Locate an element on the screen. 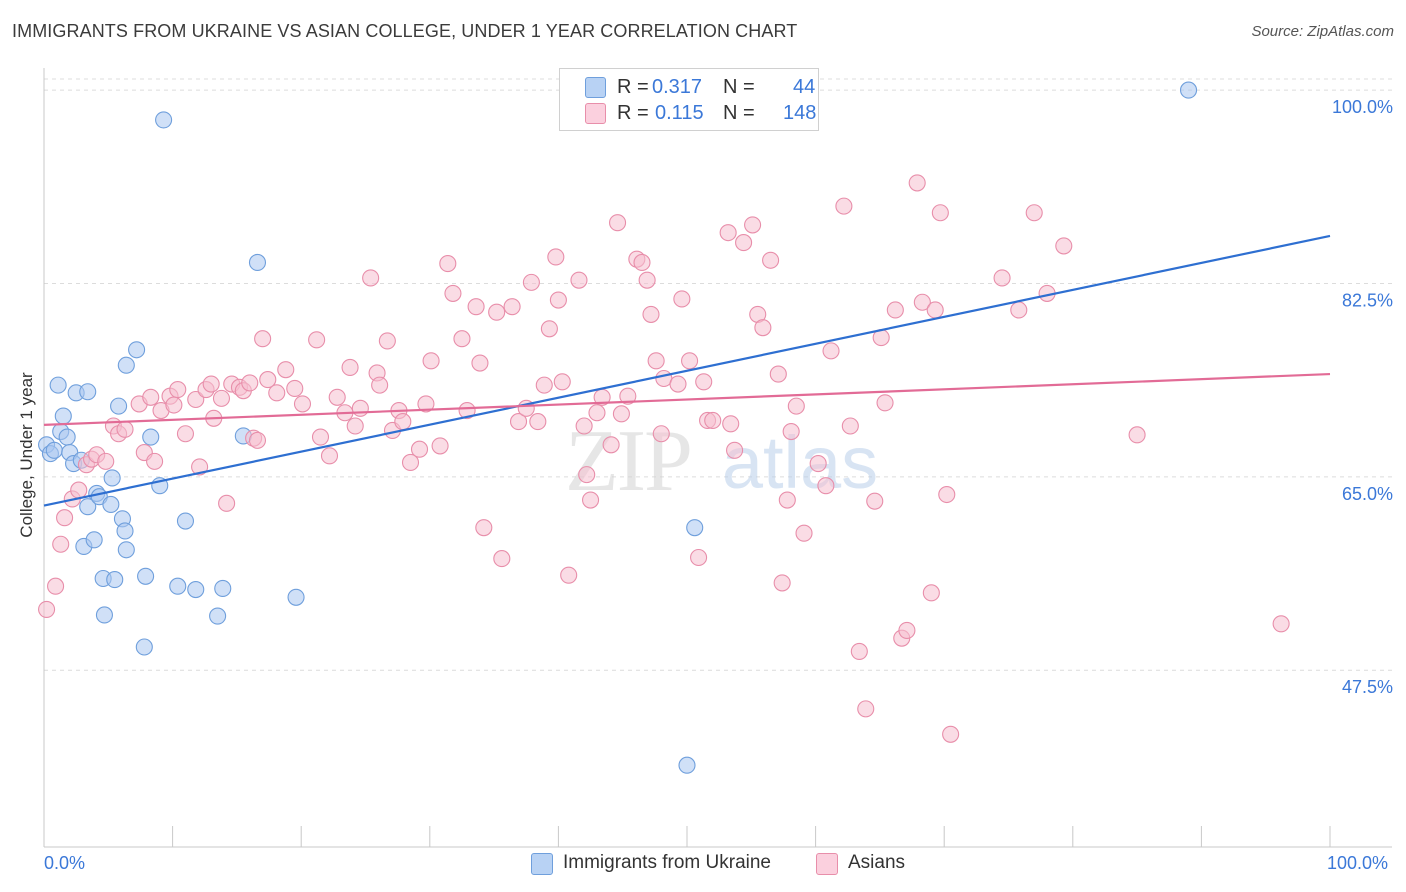 This screenshot has height=892, width=1406. bottom-legend-label-ukraine: Immigrants from Ukraine is located at coordinates (667, 862).